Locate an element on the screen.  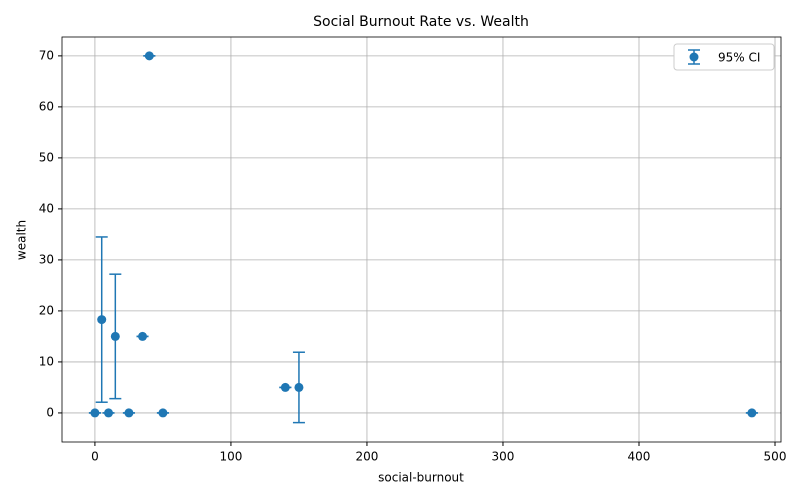
x-tick-label: 200 is located at coordinates (367, 457).